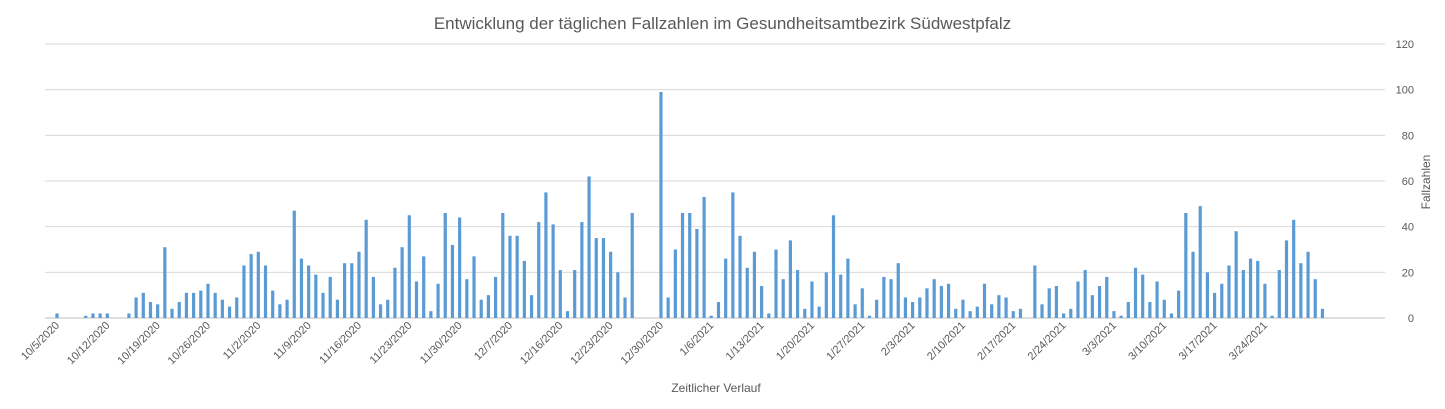 The image size is (1445, 409). What do you see at coordinates (138, 343) in the screenshot?
I see `x-tick-label: 10/19/2020` at bounding box center [138, 343].